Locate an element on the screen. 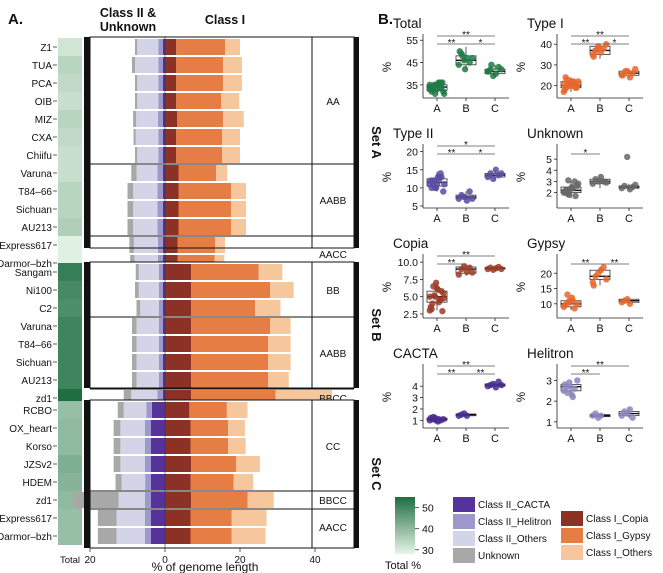 The height and width of the screenshot is (573, 663). set-panel-border is located at coordinates (222, 325).